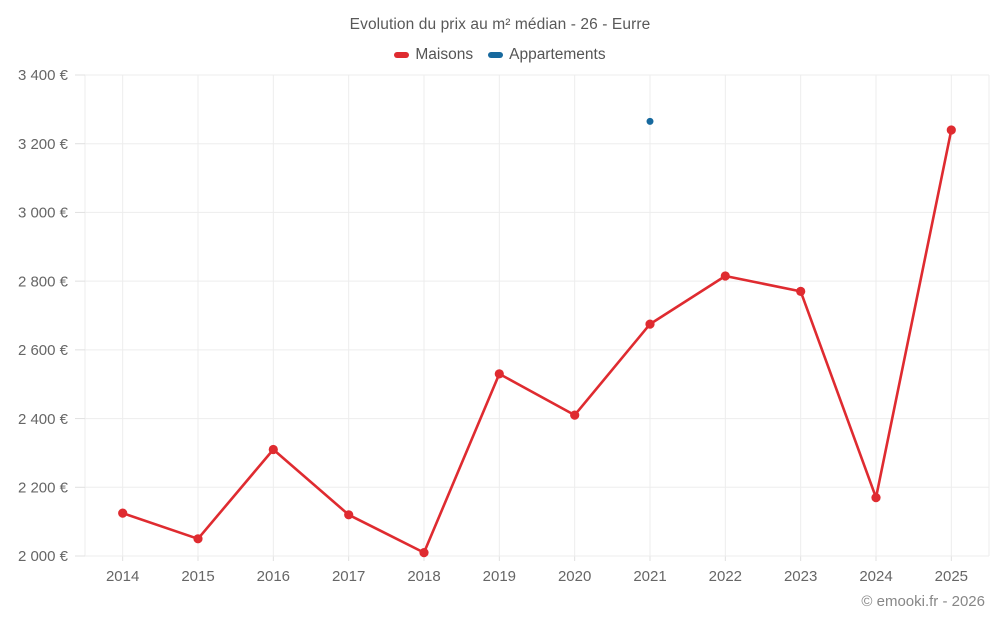 The height and width of the screenshot is (625, 1000). I want to click on y-tick-label: 2 000 €, so click(43, 556).